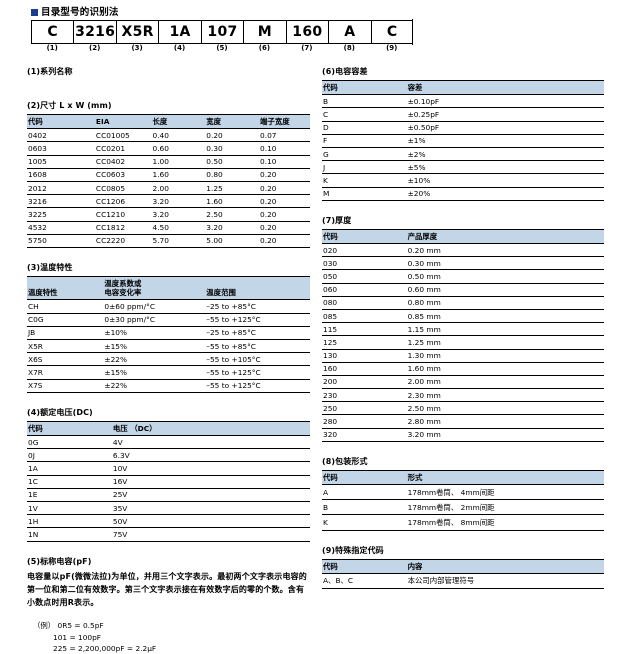 The height and width of the screenshot is (654, 627). I want to click on table-cell: J, so click(364, 167).